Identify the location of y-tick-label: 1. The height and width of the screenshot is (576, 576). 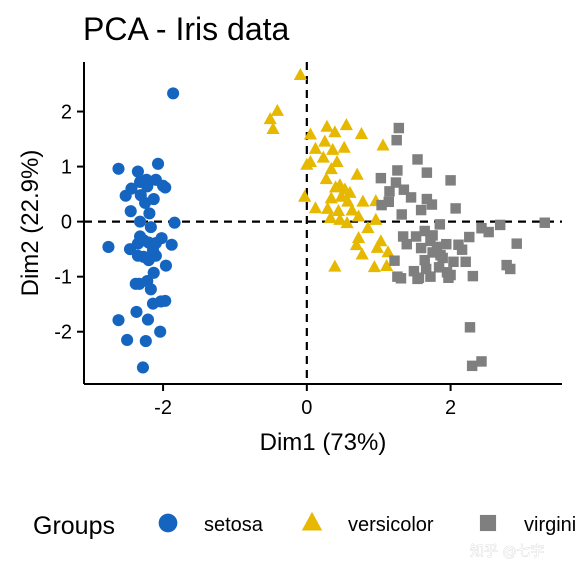
(66, 168).